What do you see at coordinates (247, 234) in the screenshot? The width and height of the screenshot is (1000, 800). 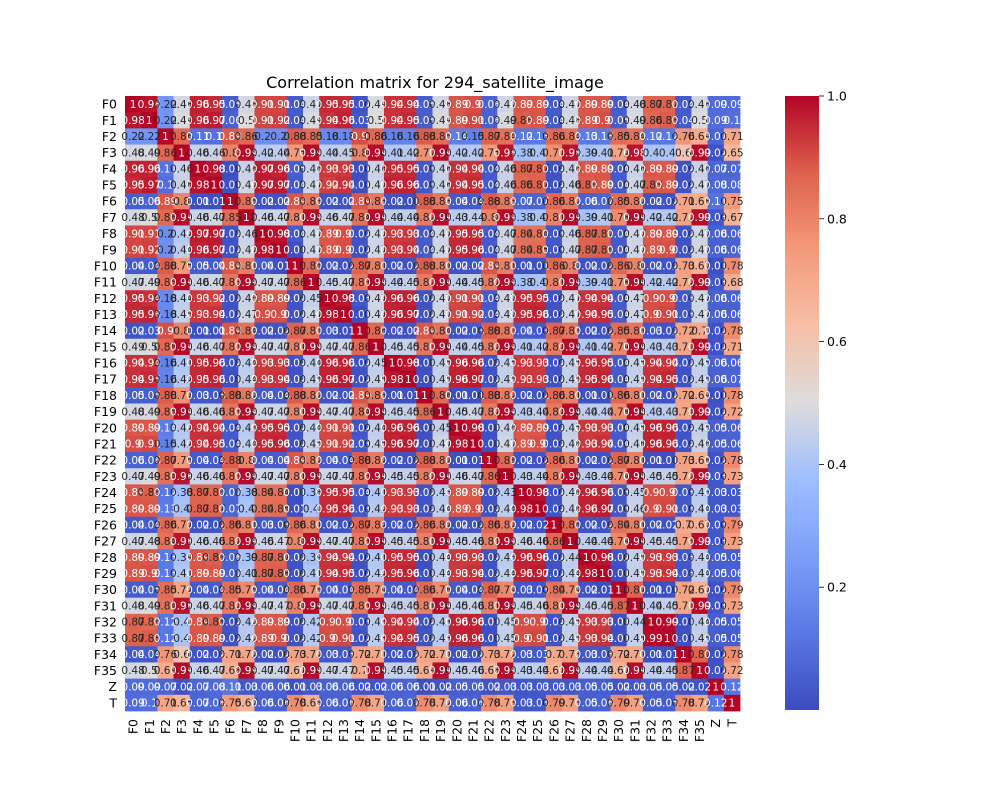 I see `heatmap-cell-label: 0.46` at bounding box center [247, 234].